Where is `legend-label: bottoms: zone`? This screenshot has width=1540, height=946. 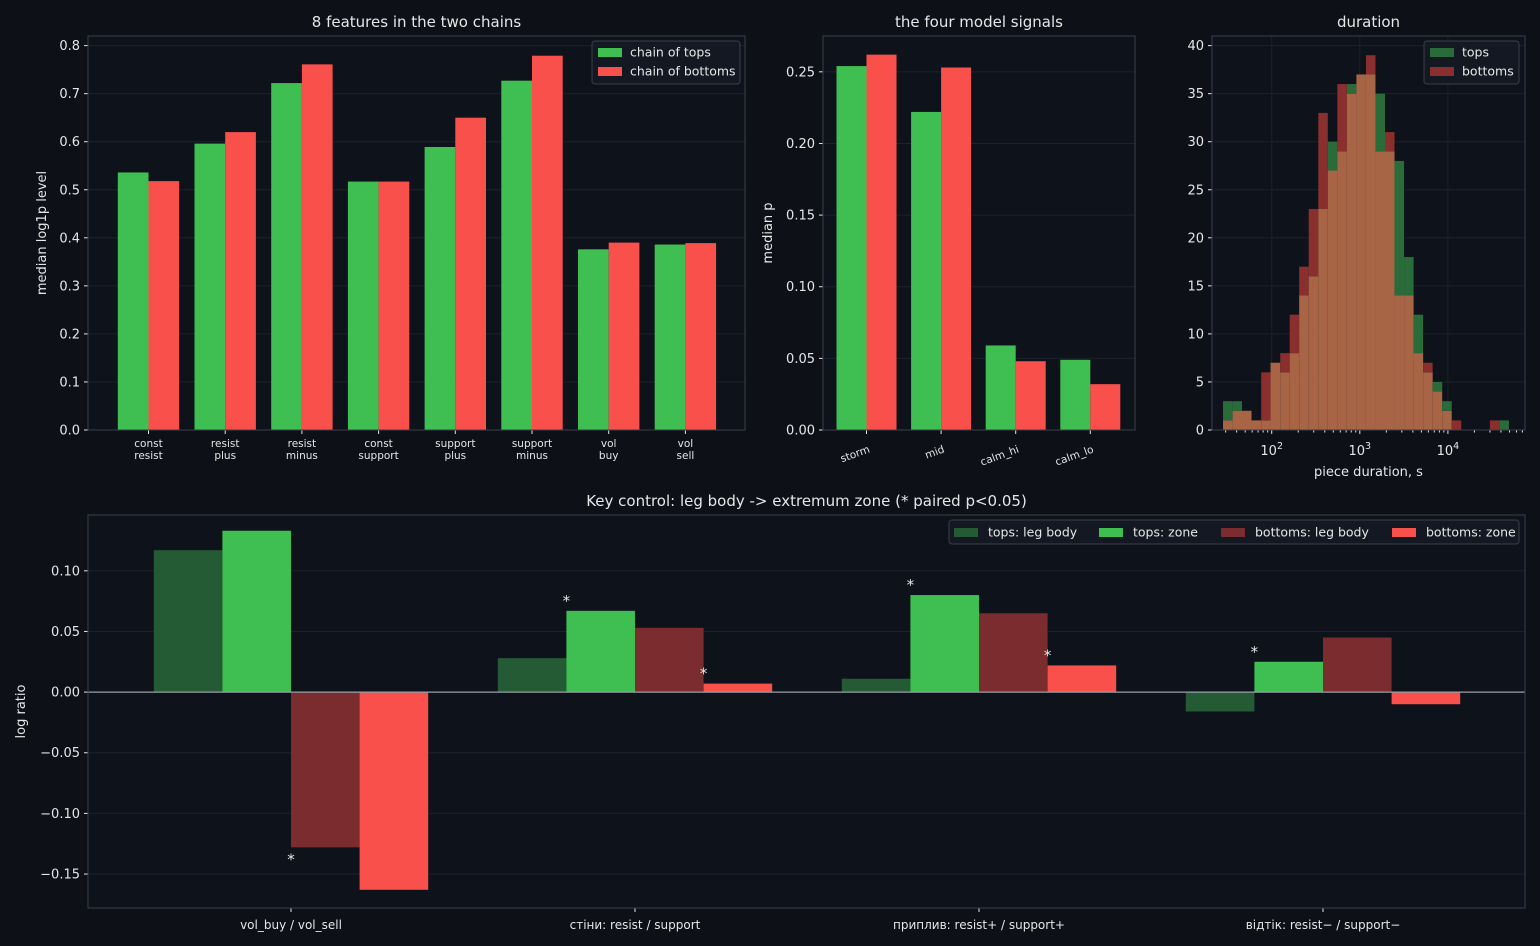 legend-label: bottoms: zone is located at coordinates (1471, 532).